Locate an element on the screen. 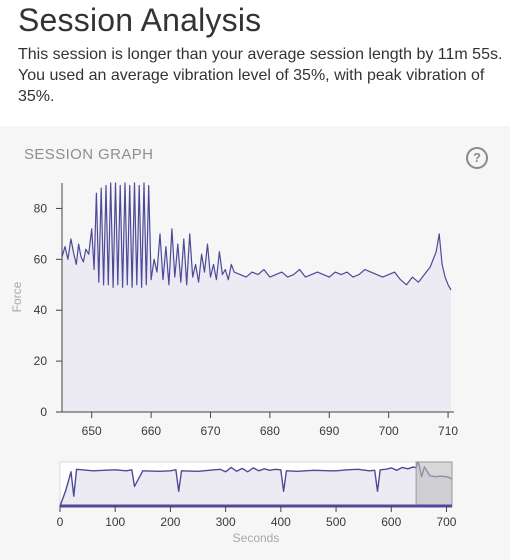 The height and width of the screenshot is (560, 510). x-tick-label: 660 is located at coordinates (151, 431).